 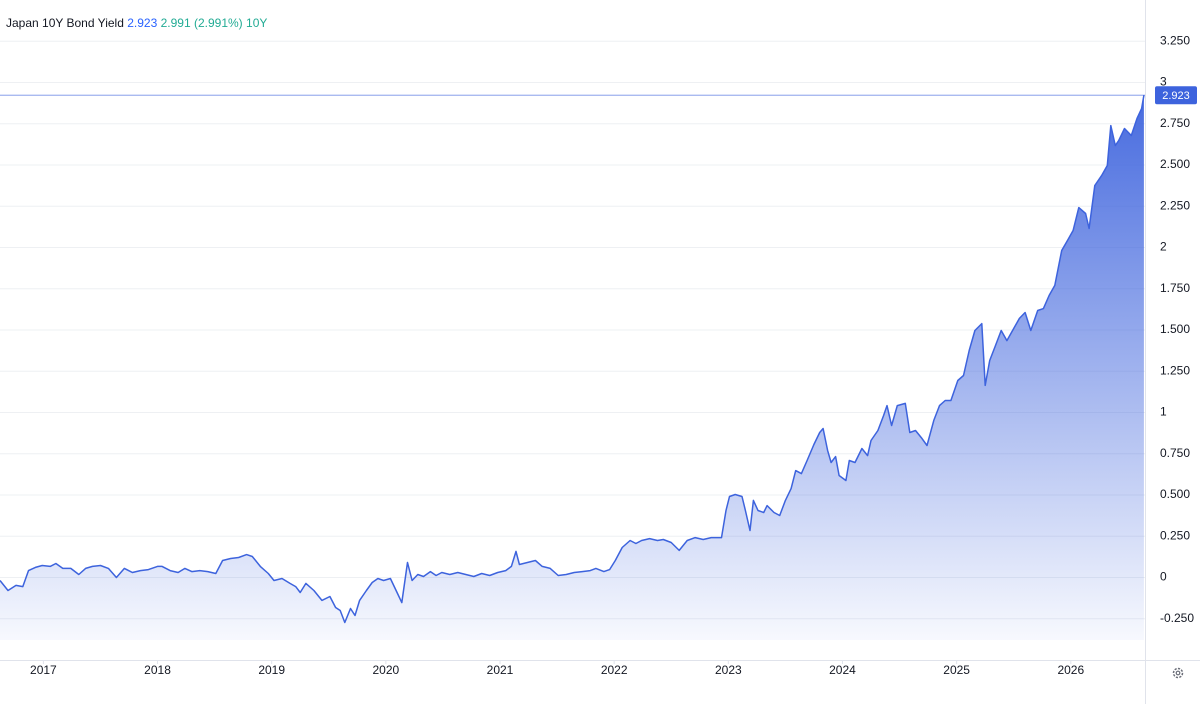 I want to click on y-tick-label: 3.250, so click(x=1175, y=40).